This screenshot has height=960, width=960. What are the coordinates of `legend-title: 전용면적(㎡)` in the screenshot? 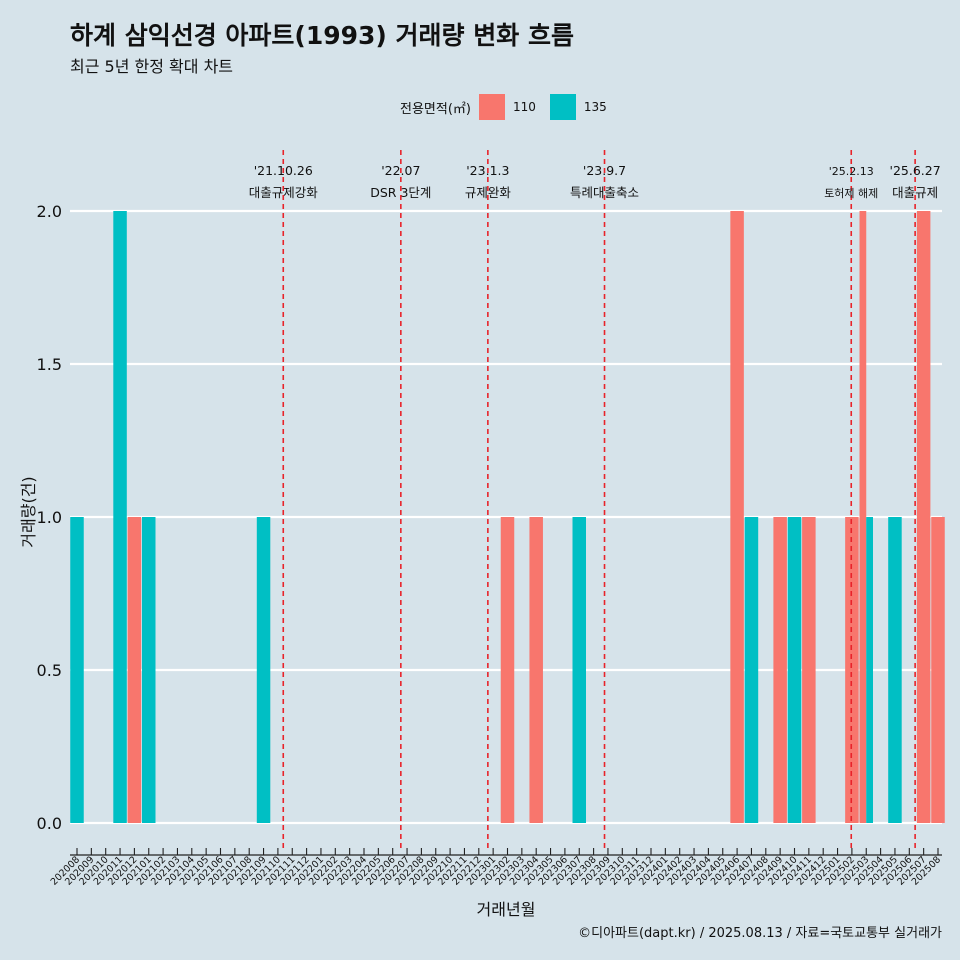 It's located at (435, 109).